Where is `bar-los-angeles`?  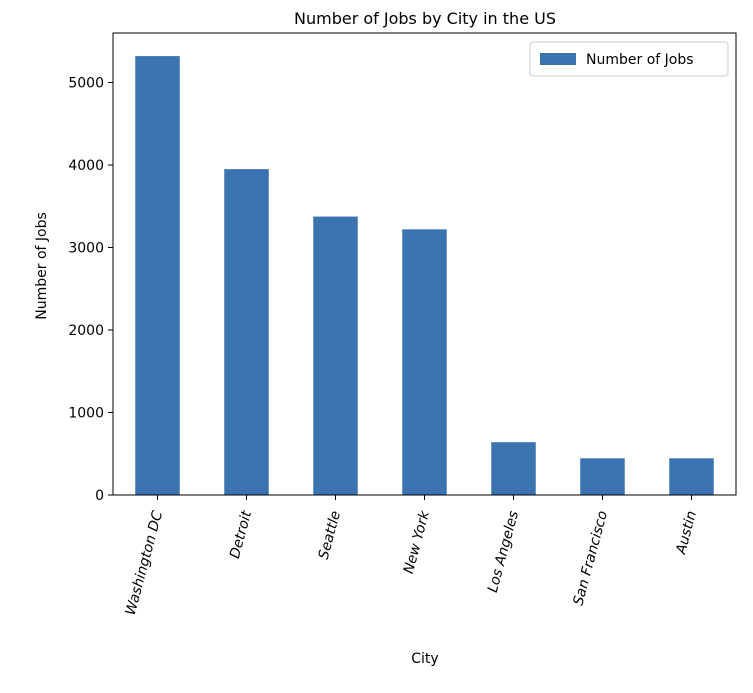 bar-los-angeles is located at coordinates (513, 468).